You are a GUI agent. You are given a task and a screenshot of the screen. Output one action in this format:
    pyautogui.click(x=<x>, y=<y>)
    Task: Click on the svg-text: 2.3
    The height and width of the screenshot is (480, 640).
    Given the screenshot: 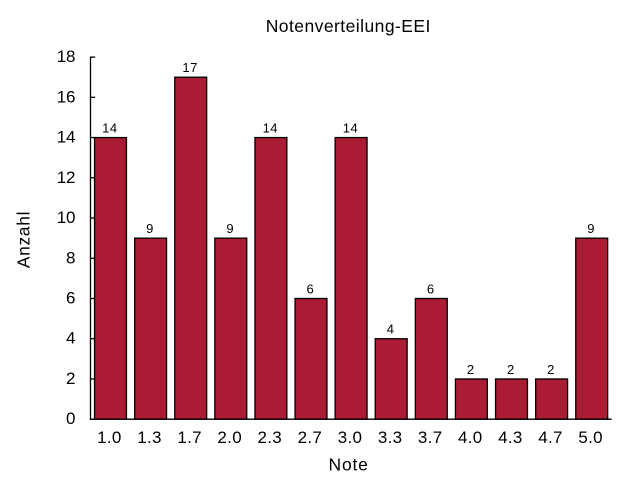 What is the action you would take?
    pyautogui.click(x=270, y=437)
    